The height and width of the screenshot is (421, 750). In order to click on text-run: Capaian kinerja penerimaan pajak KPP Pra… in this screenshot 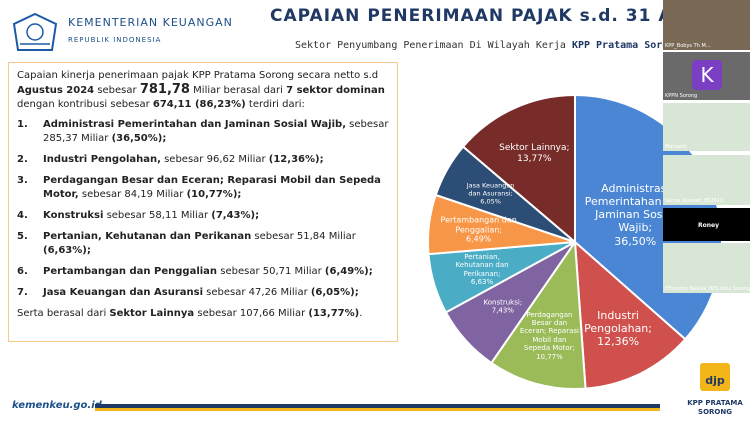, I will do `click(198, 75)`.